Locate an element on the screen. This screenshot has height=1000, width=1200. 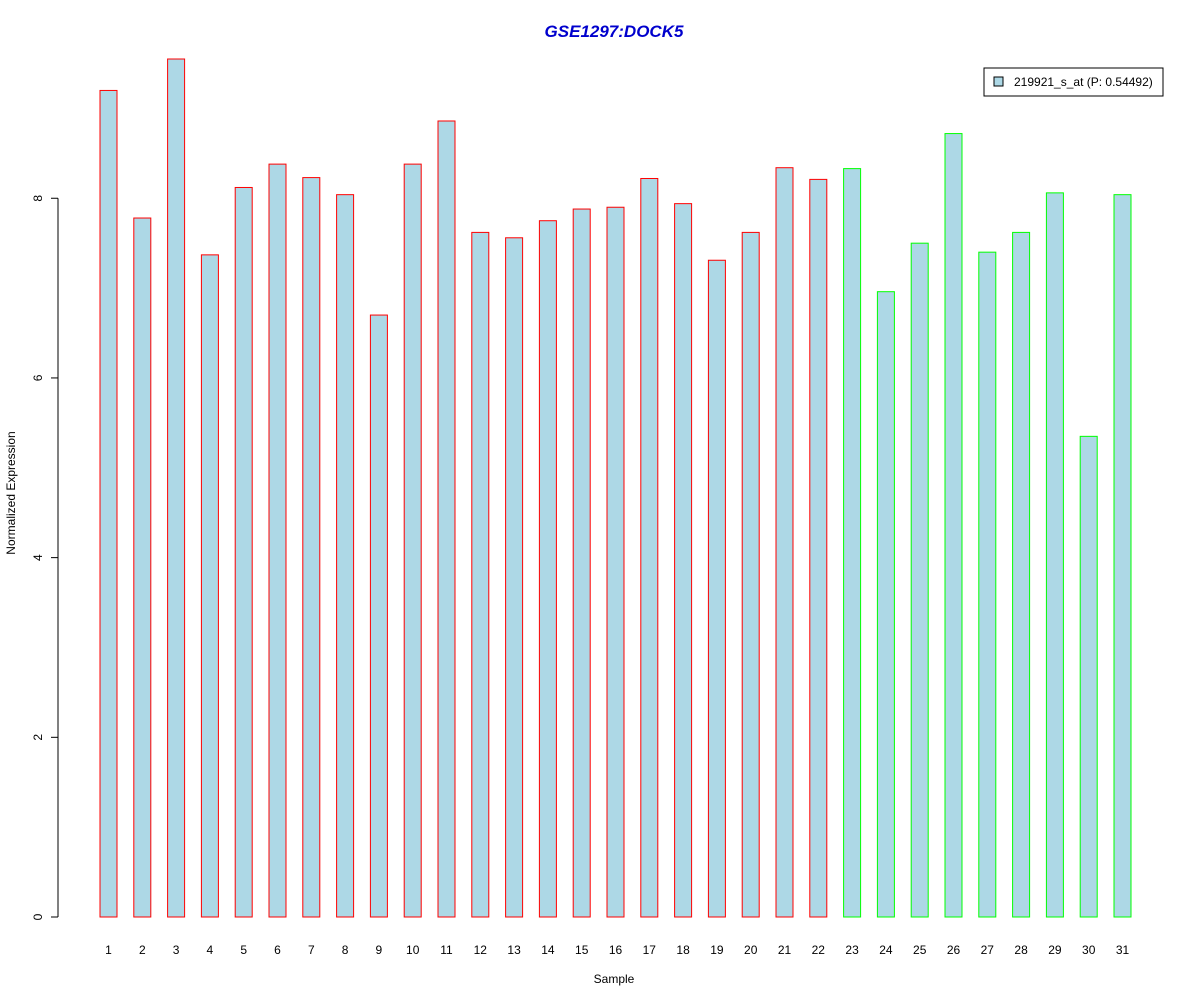
x-tick-label: 2 is located at coordinates (142, 950).